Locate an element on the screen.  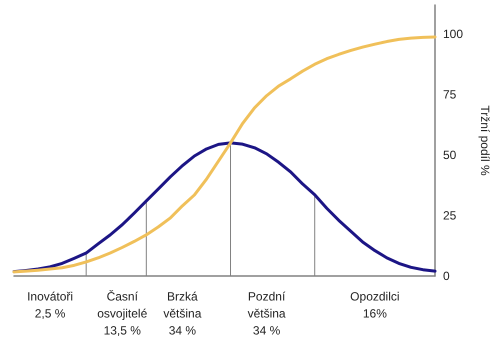
y-tick-label: 25 is located at coordinates (450, 215).